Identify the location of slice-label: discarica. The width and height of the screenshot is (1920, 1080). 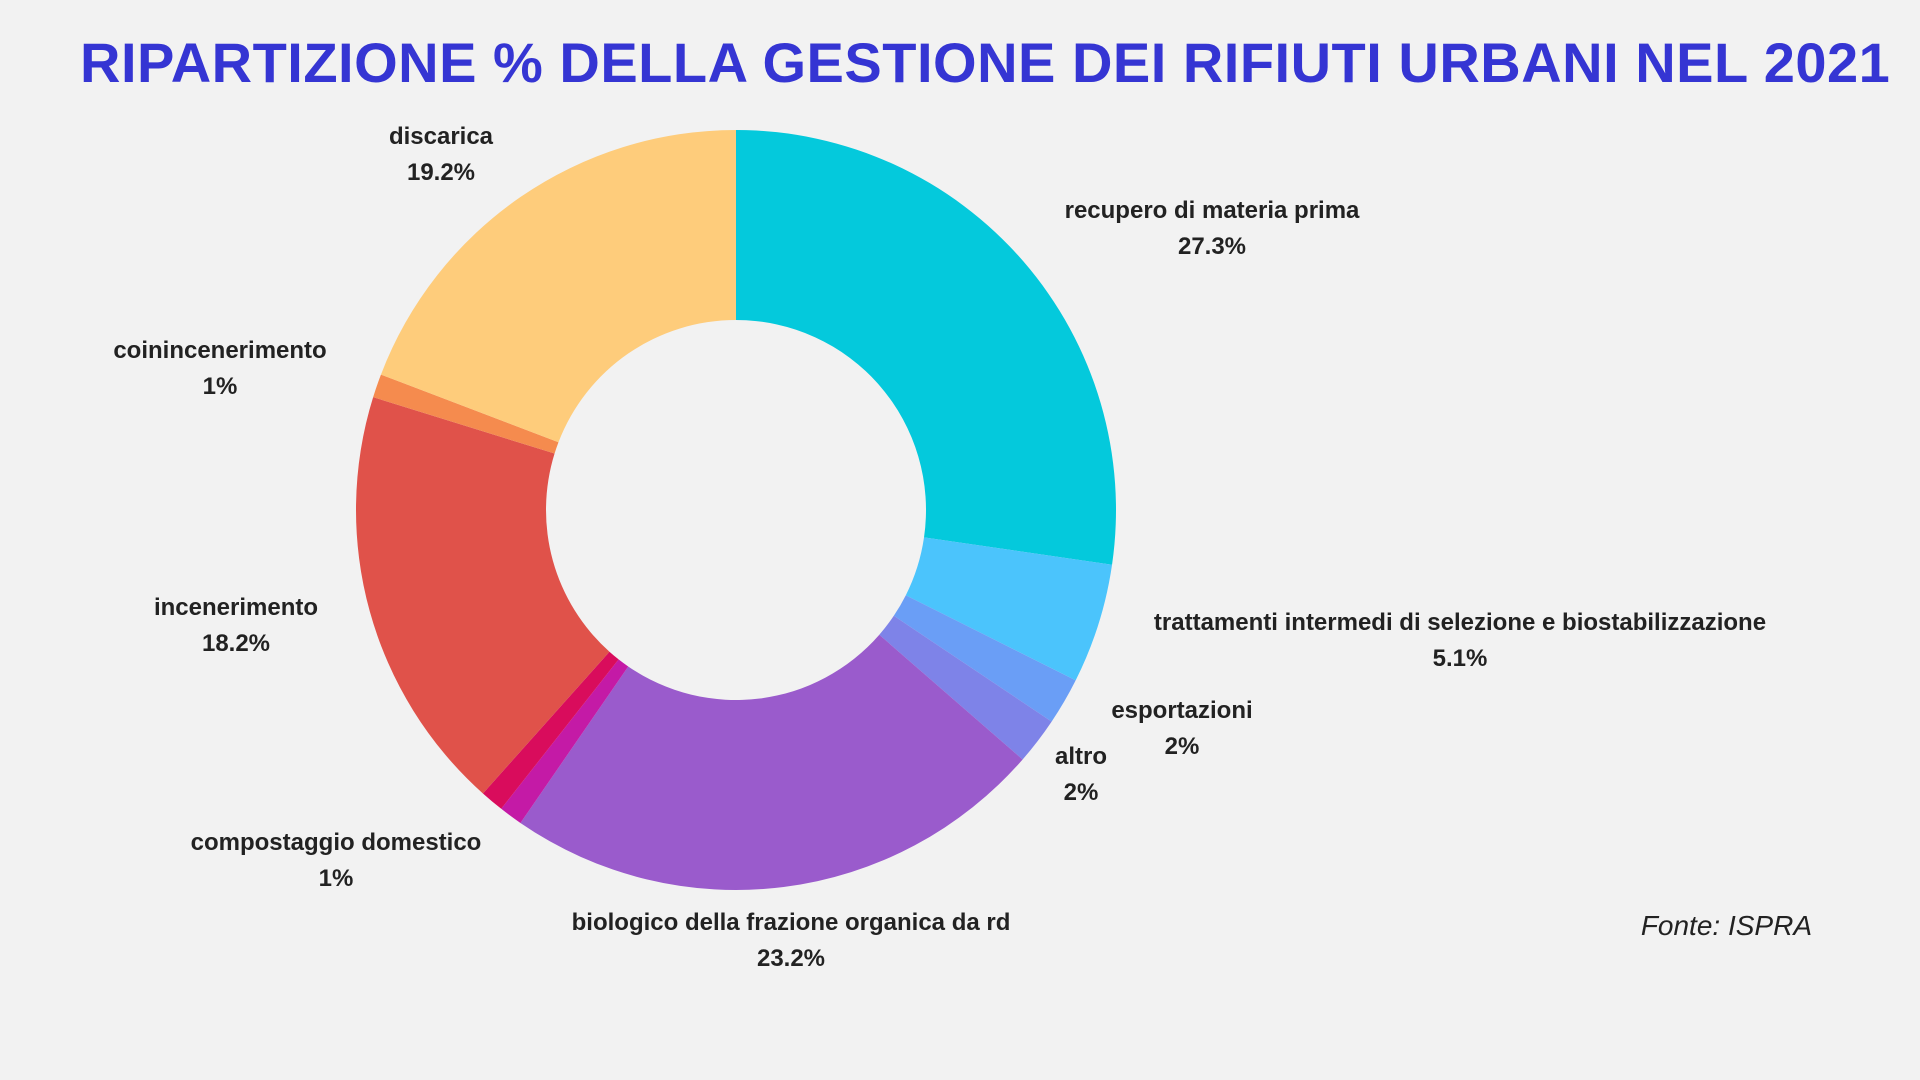
(441, 136).